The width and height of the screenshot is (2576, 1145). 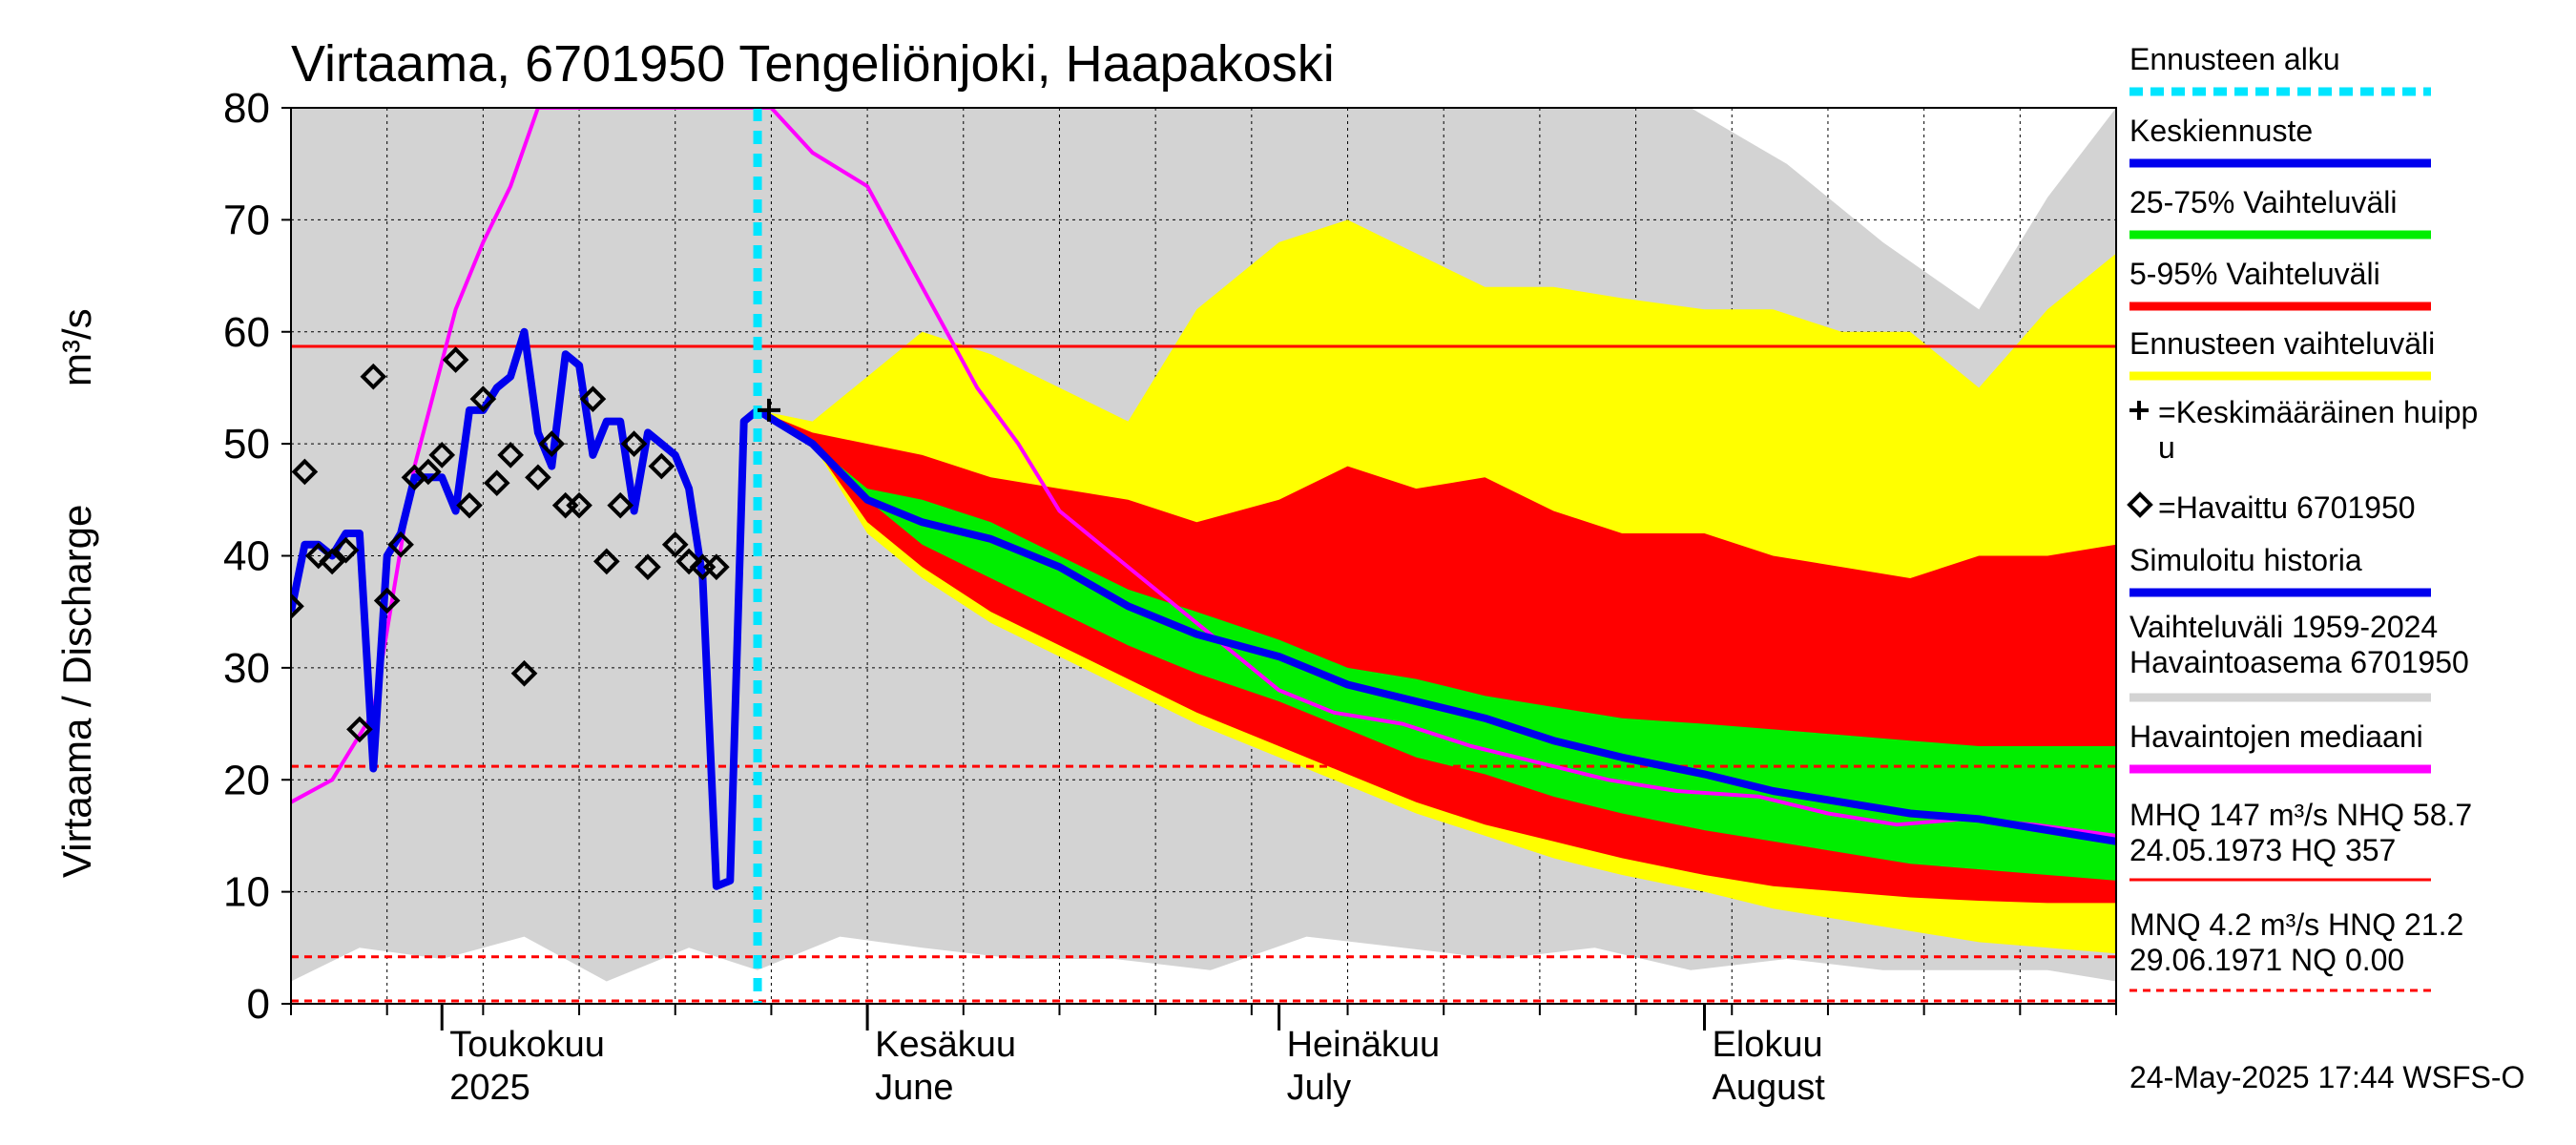 I want to click on legend-label: 25-75% Vaihteluväli, so click(x=2263, y=202).